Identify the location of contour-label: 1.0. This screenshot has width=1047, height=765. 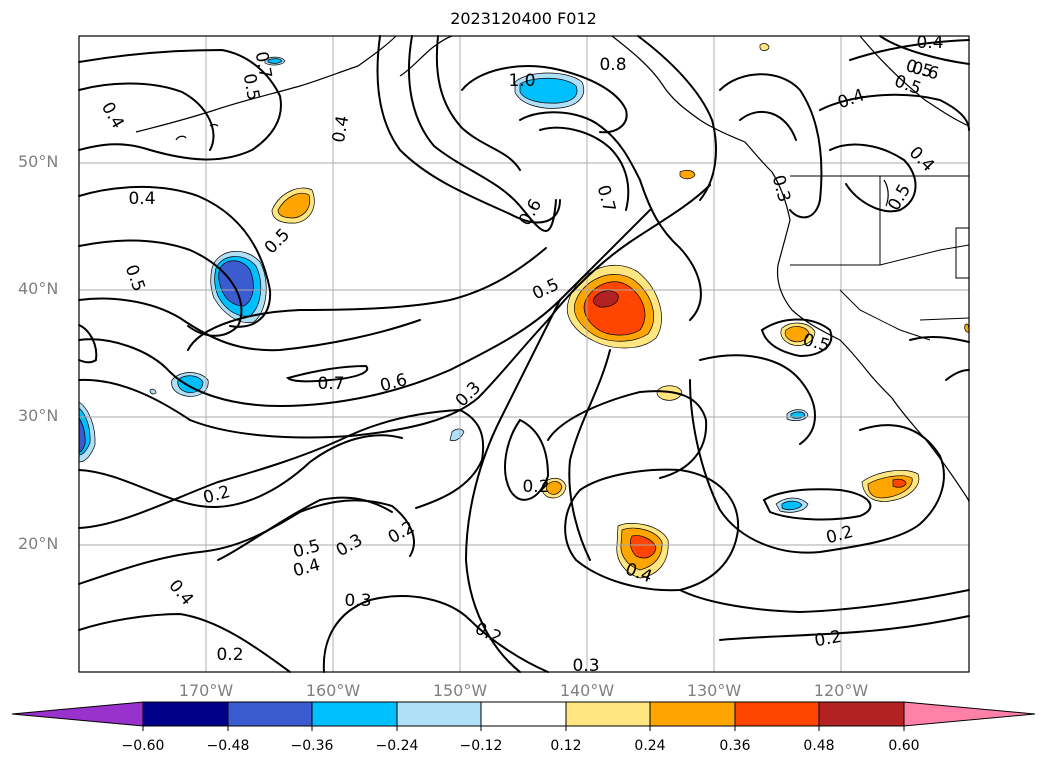
(521, 81).